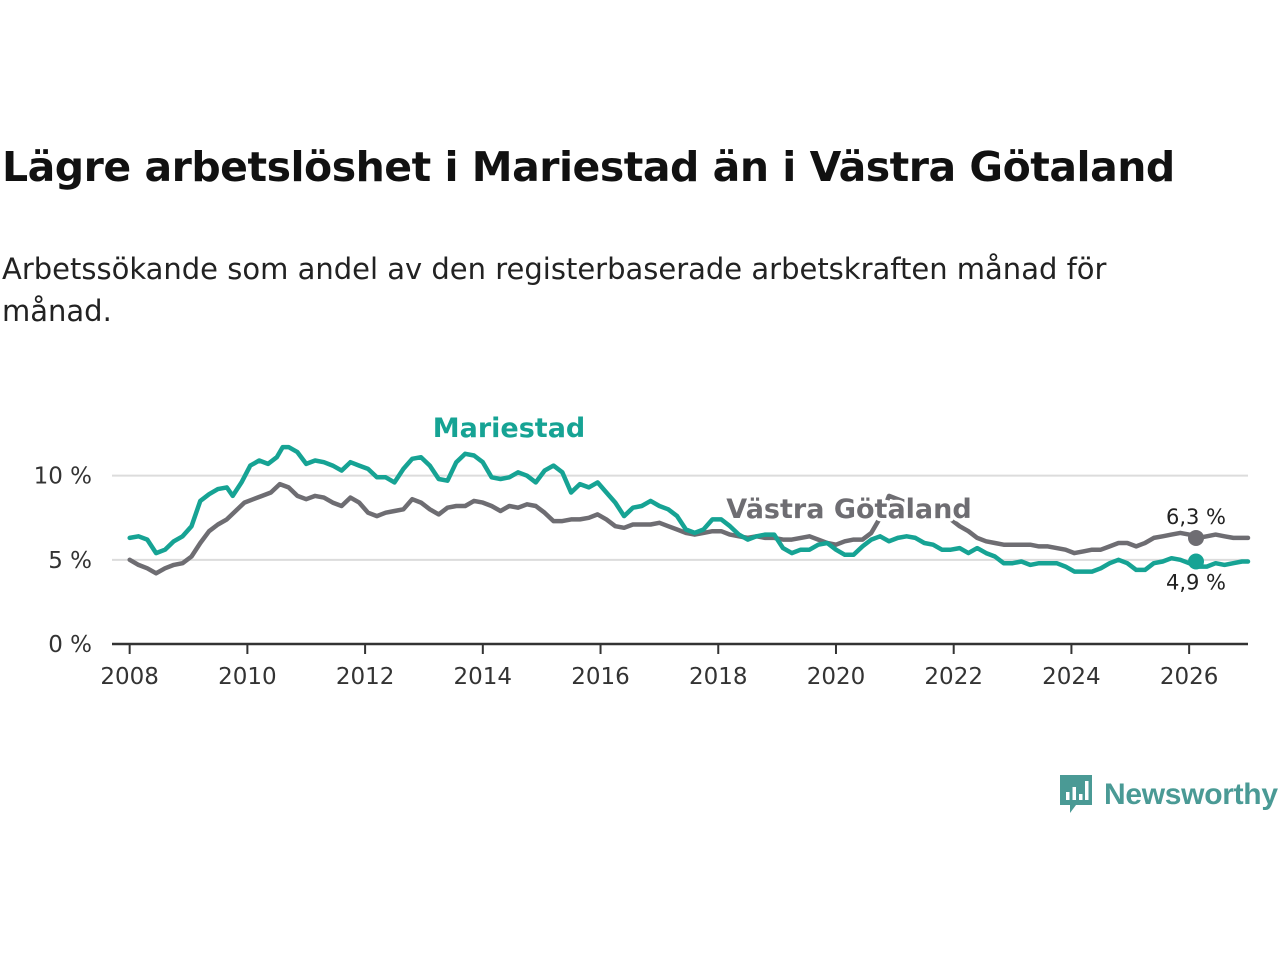 The height and width of the screenshot is (960, 1280). Describe the element at coordinates (953, 677) in the screenshot. I see `x-tick-label: 2022` at that location.